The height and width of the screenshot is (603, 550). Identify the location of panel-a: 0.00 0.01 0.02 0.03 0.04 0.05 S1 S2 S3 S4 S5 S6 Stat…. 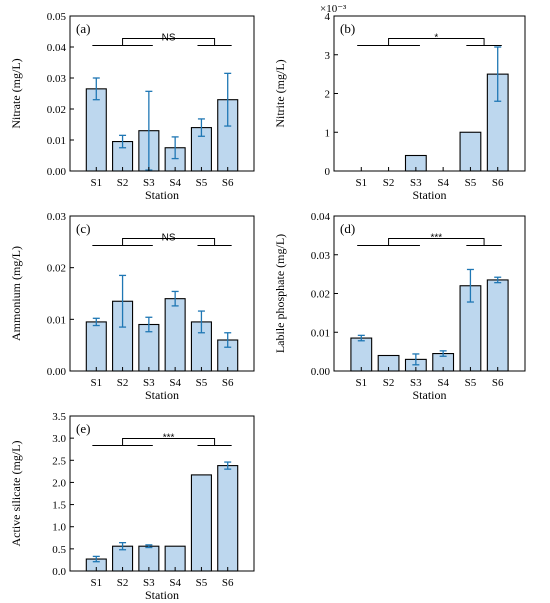
(132, 106).